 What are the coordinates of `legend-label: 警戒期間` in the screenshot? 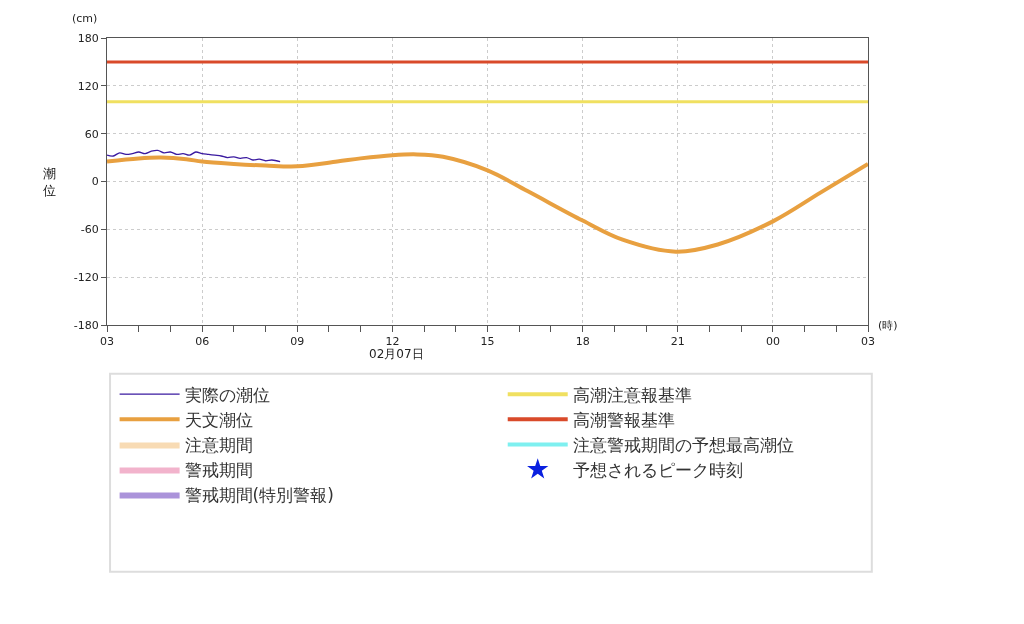 It's located at (218, 470).